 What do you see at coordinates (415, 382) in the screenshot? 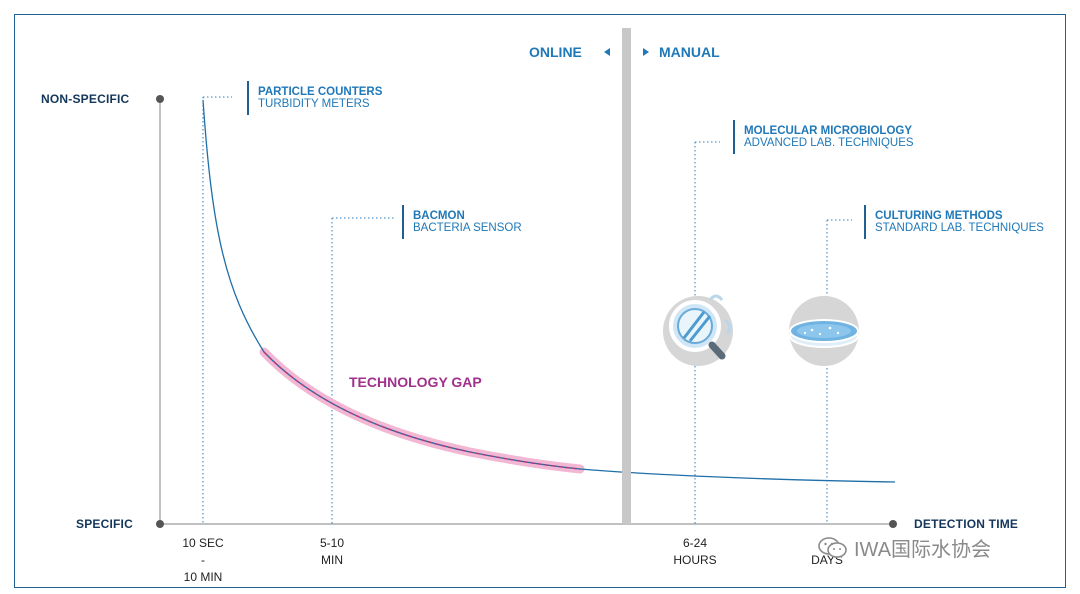
I see `technology-gap-label: TECHNOLOGY GAP` at bounding box center [415, 382].